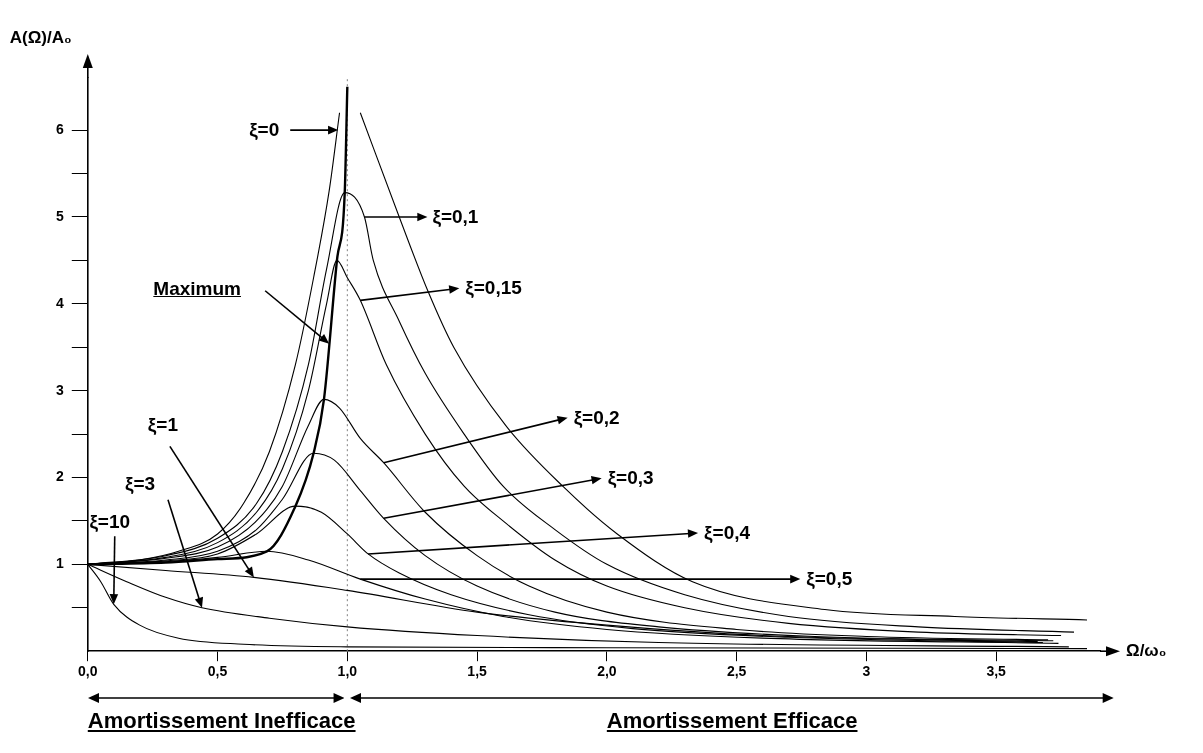 The height and width of the screenshot is (753, 1203). What do you see at coordinates (829, 579) in the screenshot?
I see `annotation: ξ=0,5` at bounding box center [829, 579].